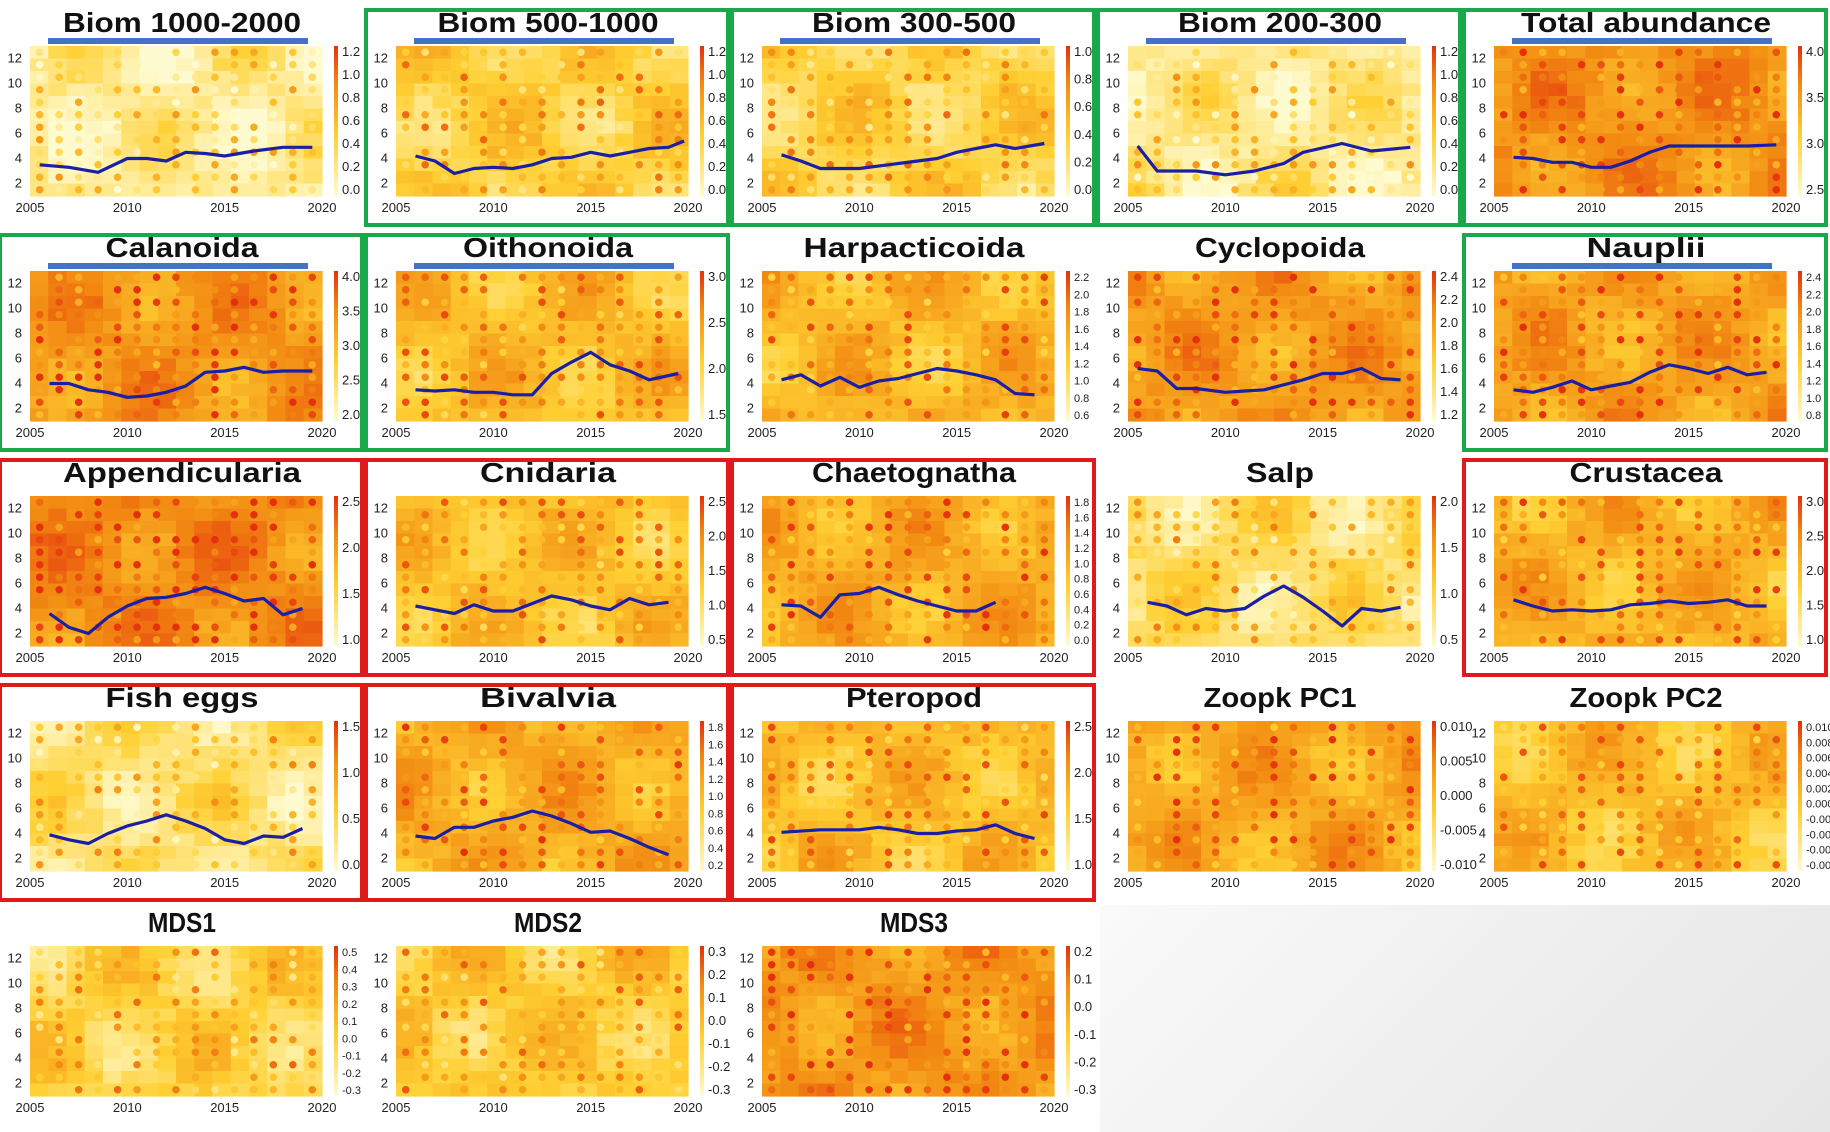  Describe the element at coordinates (1280, 22) in the screenshot. I see `chart-title: Biom 200-300` at that location.